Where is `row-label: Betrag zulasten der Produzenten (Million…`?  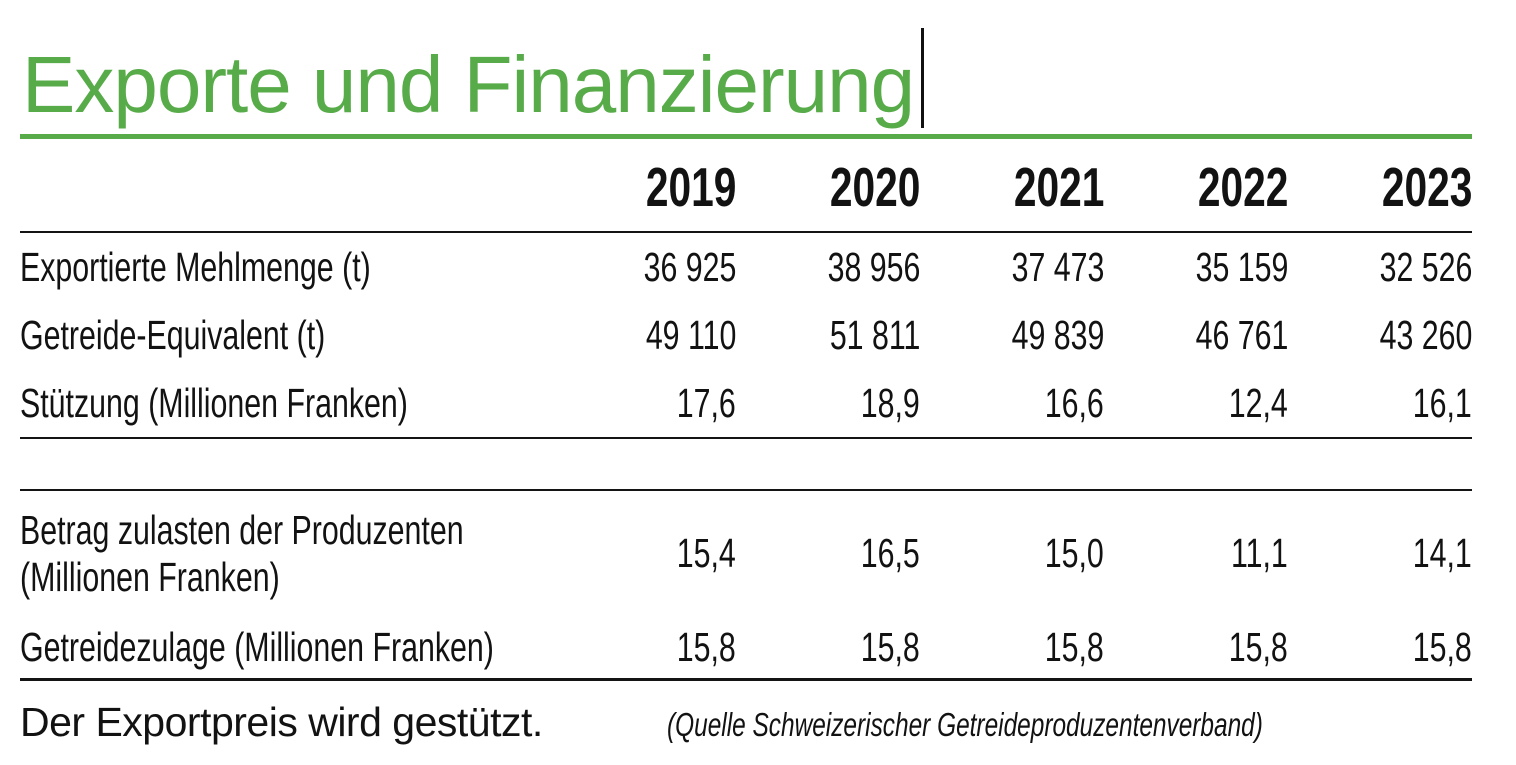 row-label: Betrag zulasten der Produzenten (Million… is located at coordinates (242, 553).